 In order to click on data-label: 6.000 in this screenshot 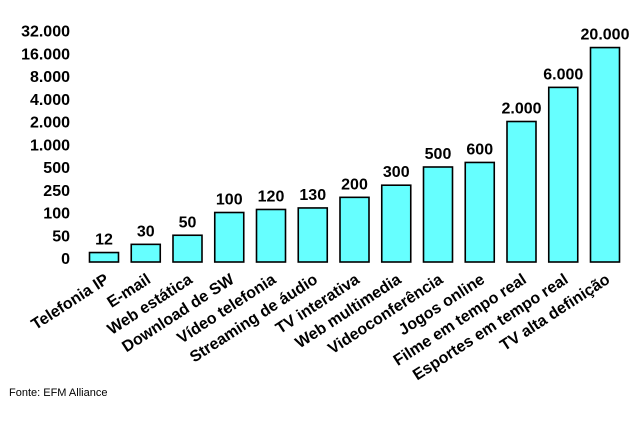, I will do `click(563, 74)`.